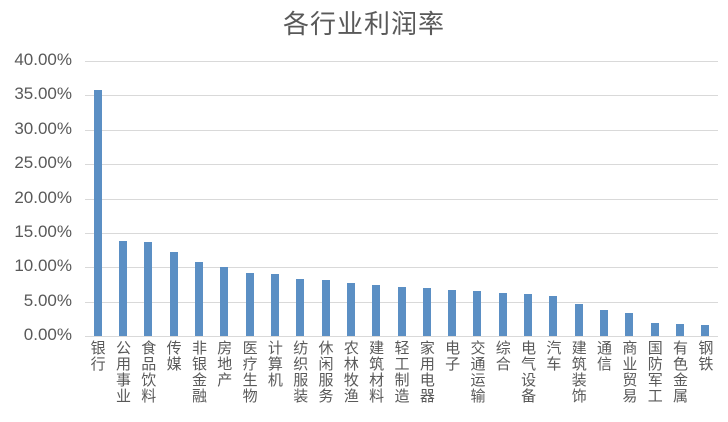 The width and height of the screenshot is (728, 422). I want to click on x-tick-label: 通信, so click(604, 356).